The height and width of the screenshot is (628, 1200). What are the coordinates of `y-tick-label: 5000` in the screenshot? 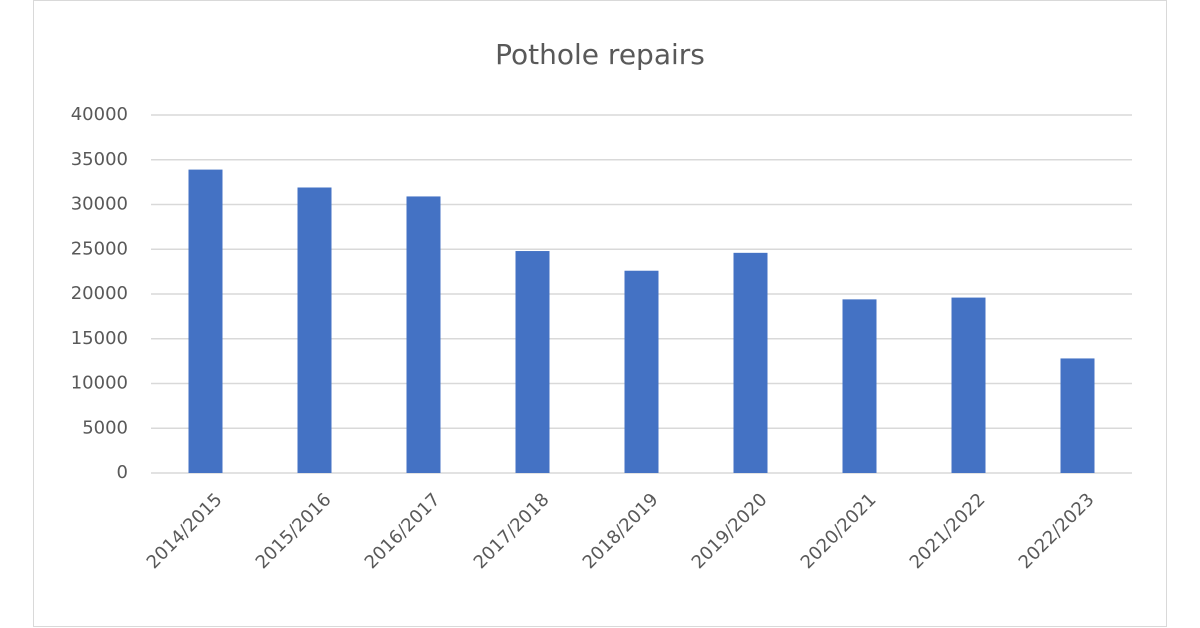 It's located at (105, 427).